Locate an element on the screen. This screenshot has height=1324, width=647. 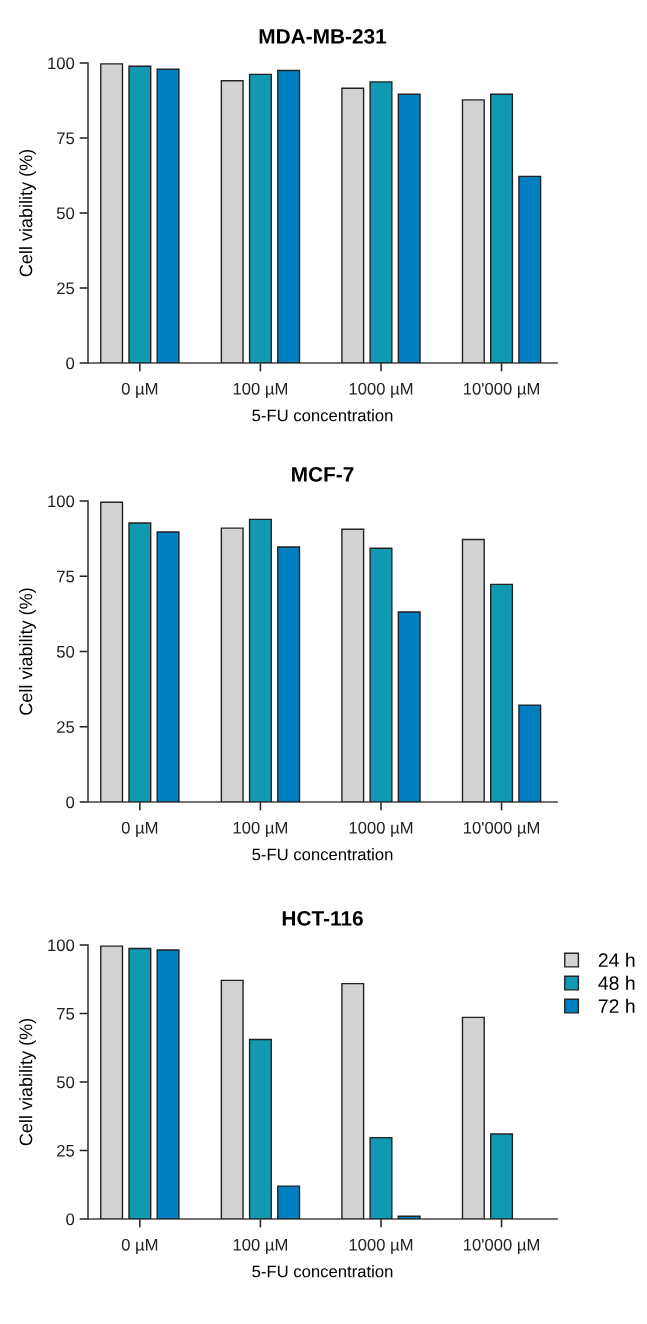
legend-label: 24 h is located at coordinates (616, 959).